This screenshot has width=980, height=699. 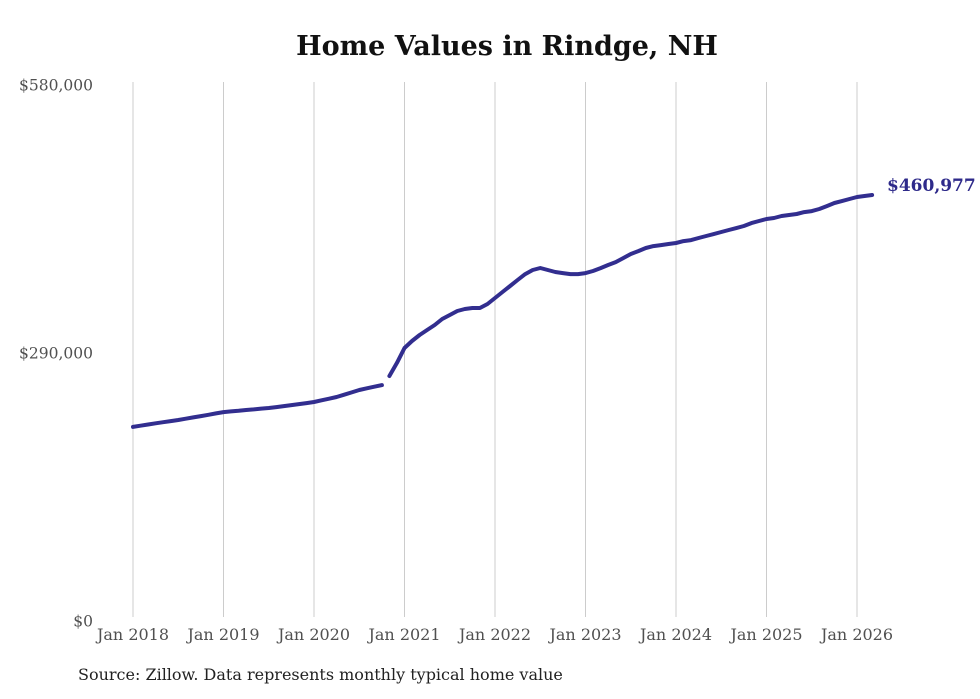 I want to click on x-tick-label: Jan 2024, so click(x=675, y=634).